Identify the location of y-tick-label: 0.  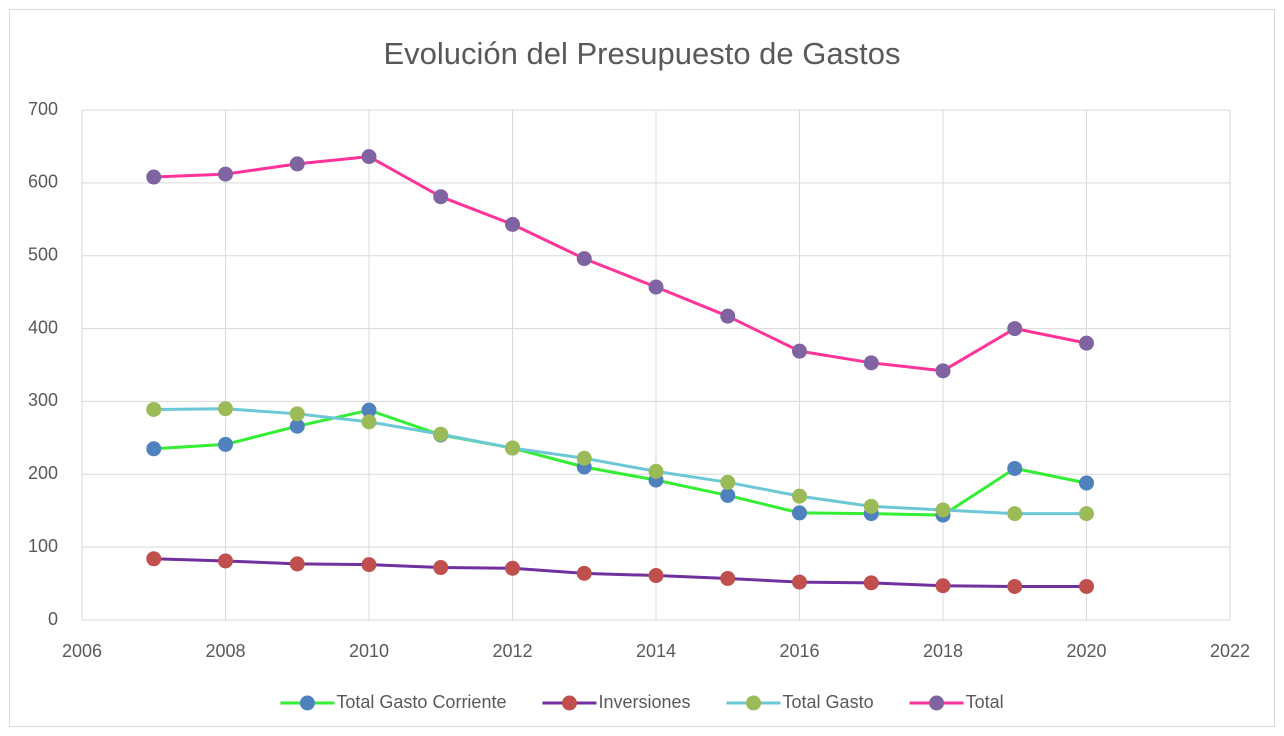
(53, 619).